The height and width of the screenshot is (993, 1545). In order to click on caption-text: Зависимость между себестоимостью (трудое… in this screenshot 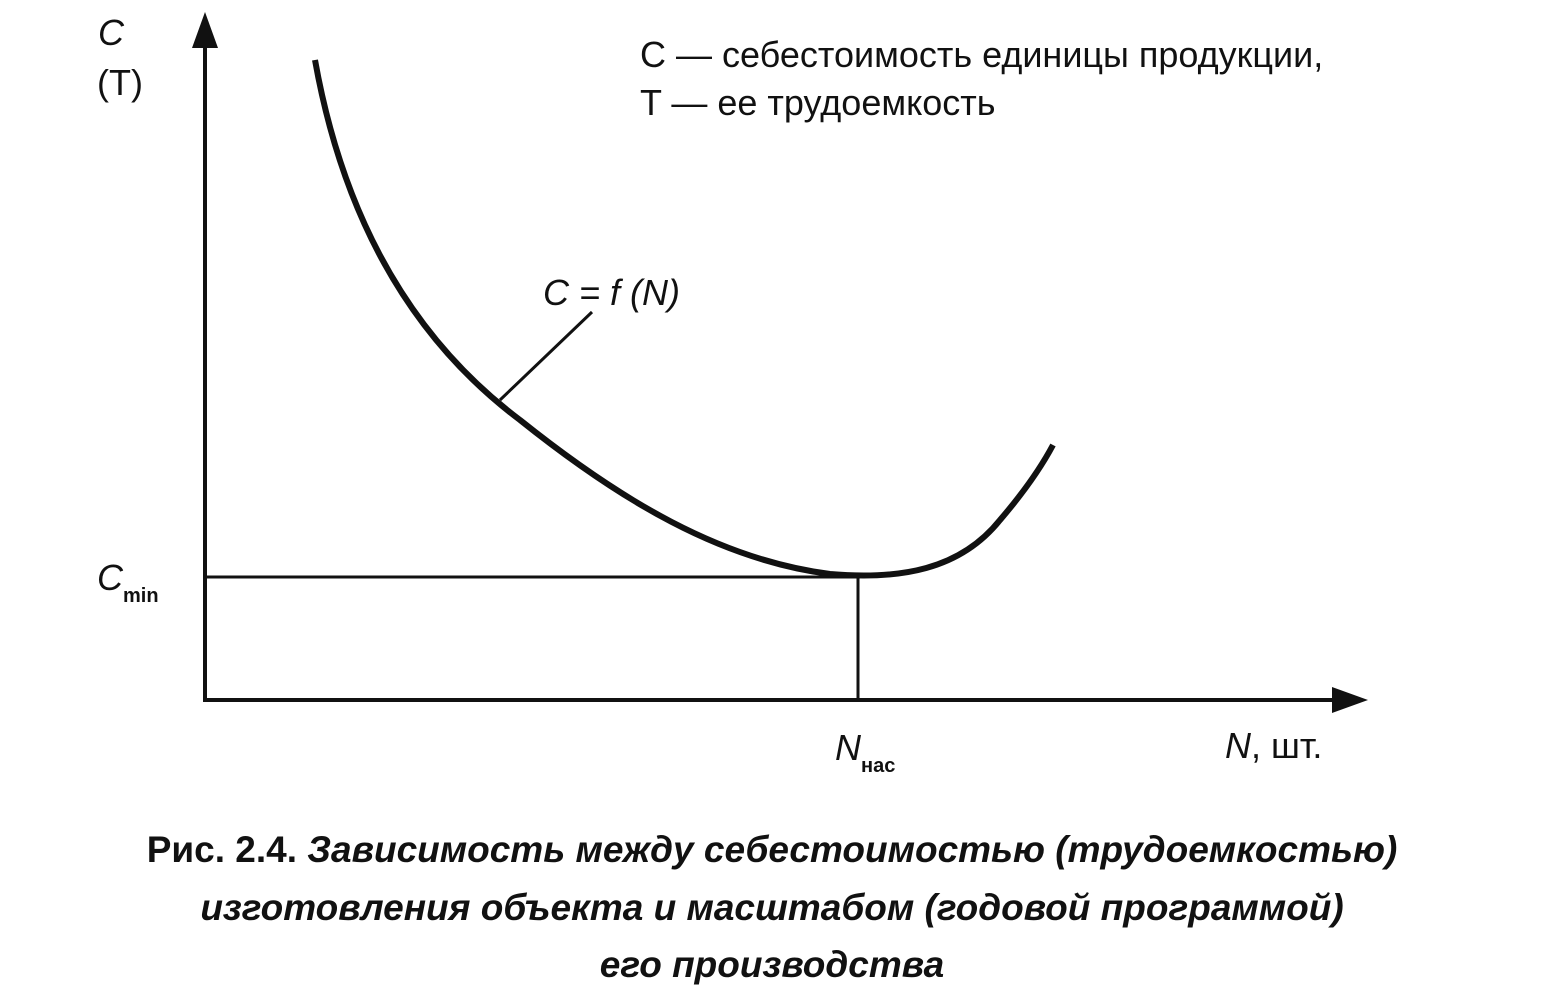, I will do `click(852, 849)`.